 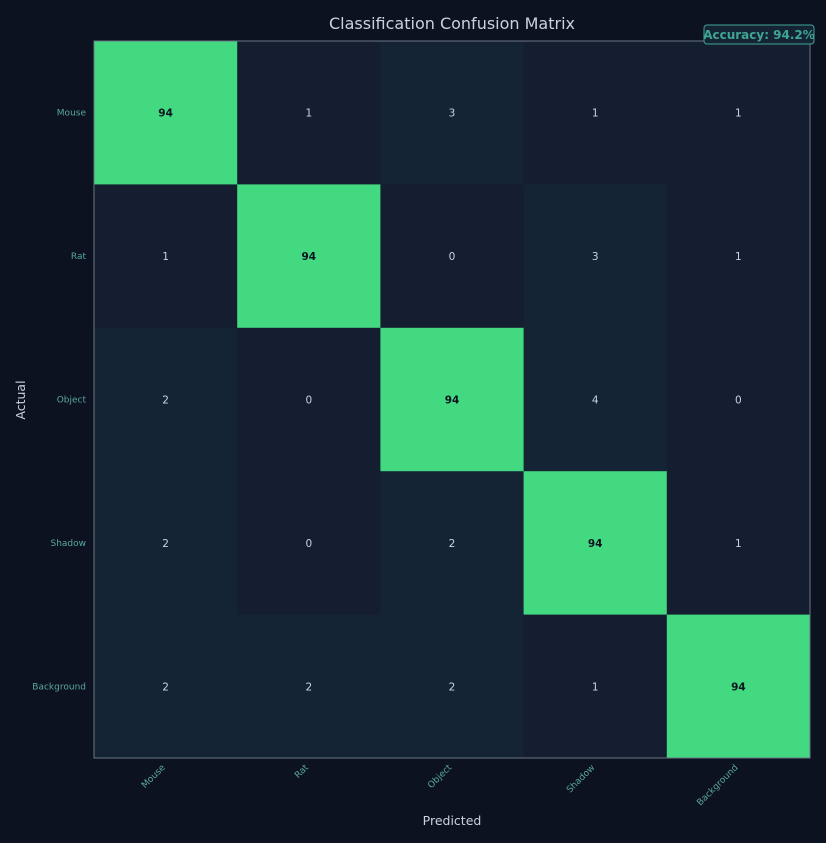 I want to click on y-tick-background: Background, so click(x=59, y=687).